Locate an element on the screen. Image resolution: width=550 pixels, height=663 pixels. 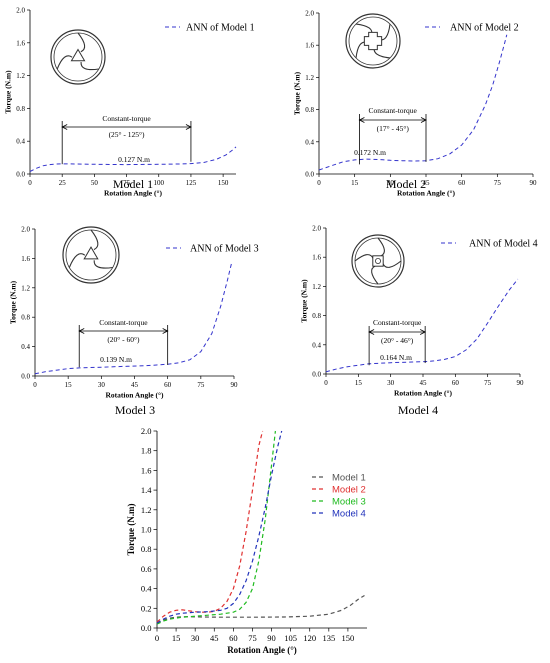
mechanism-model-2-icon is located at coordinates (373, 41).